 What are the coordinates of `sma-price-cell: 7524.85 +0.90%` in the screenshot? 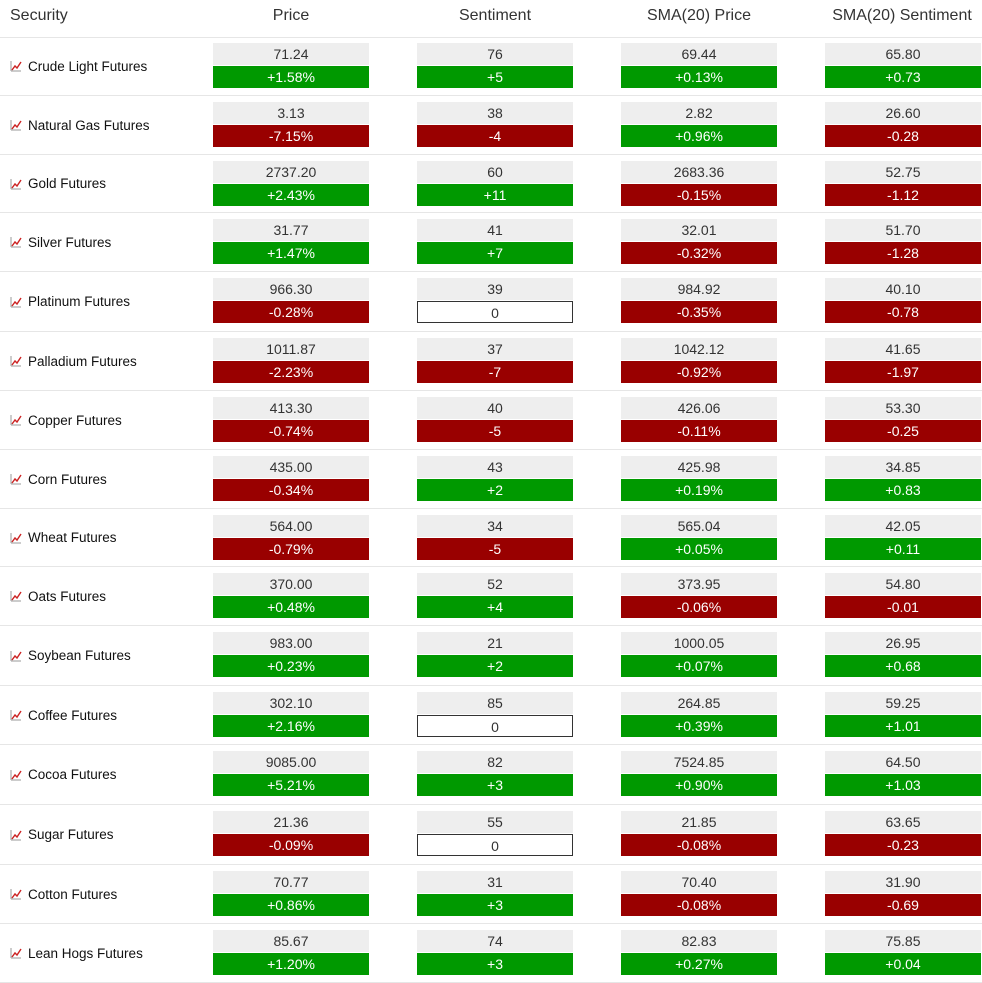 It's located at (699, 773).